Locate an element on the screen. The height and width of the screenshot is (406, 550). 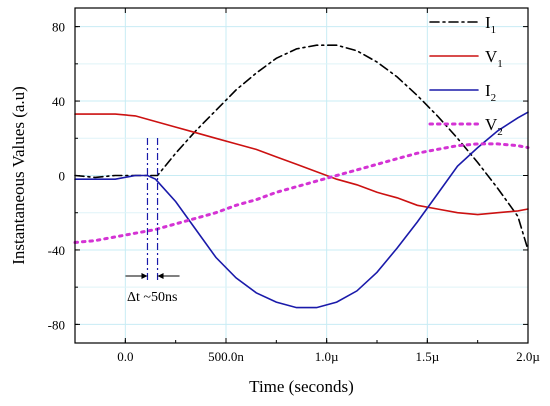
y-tick-label: 40 is located at coordinates (58, 101).